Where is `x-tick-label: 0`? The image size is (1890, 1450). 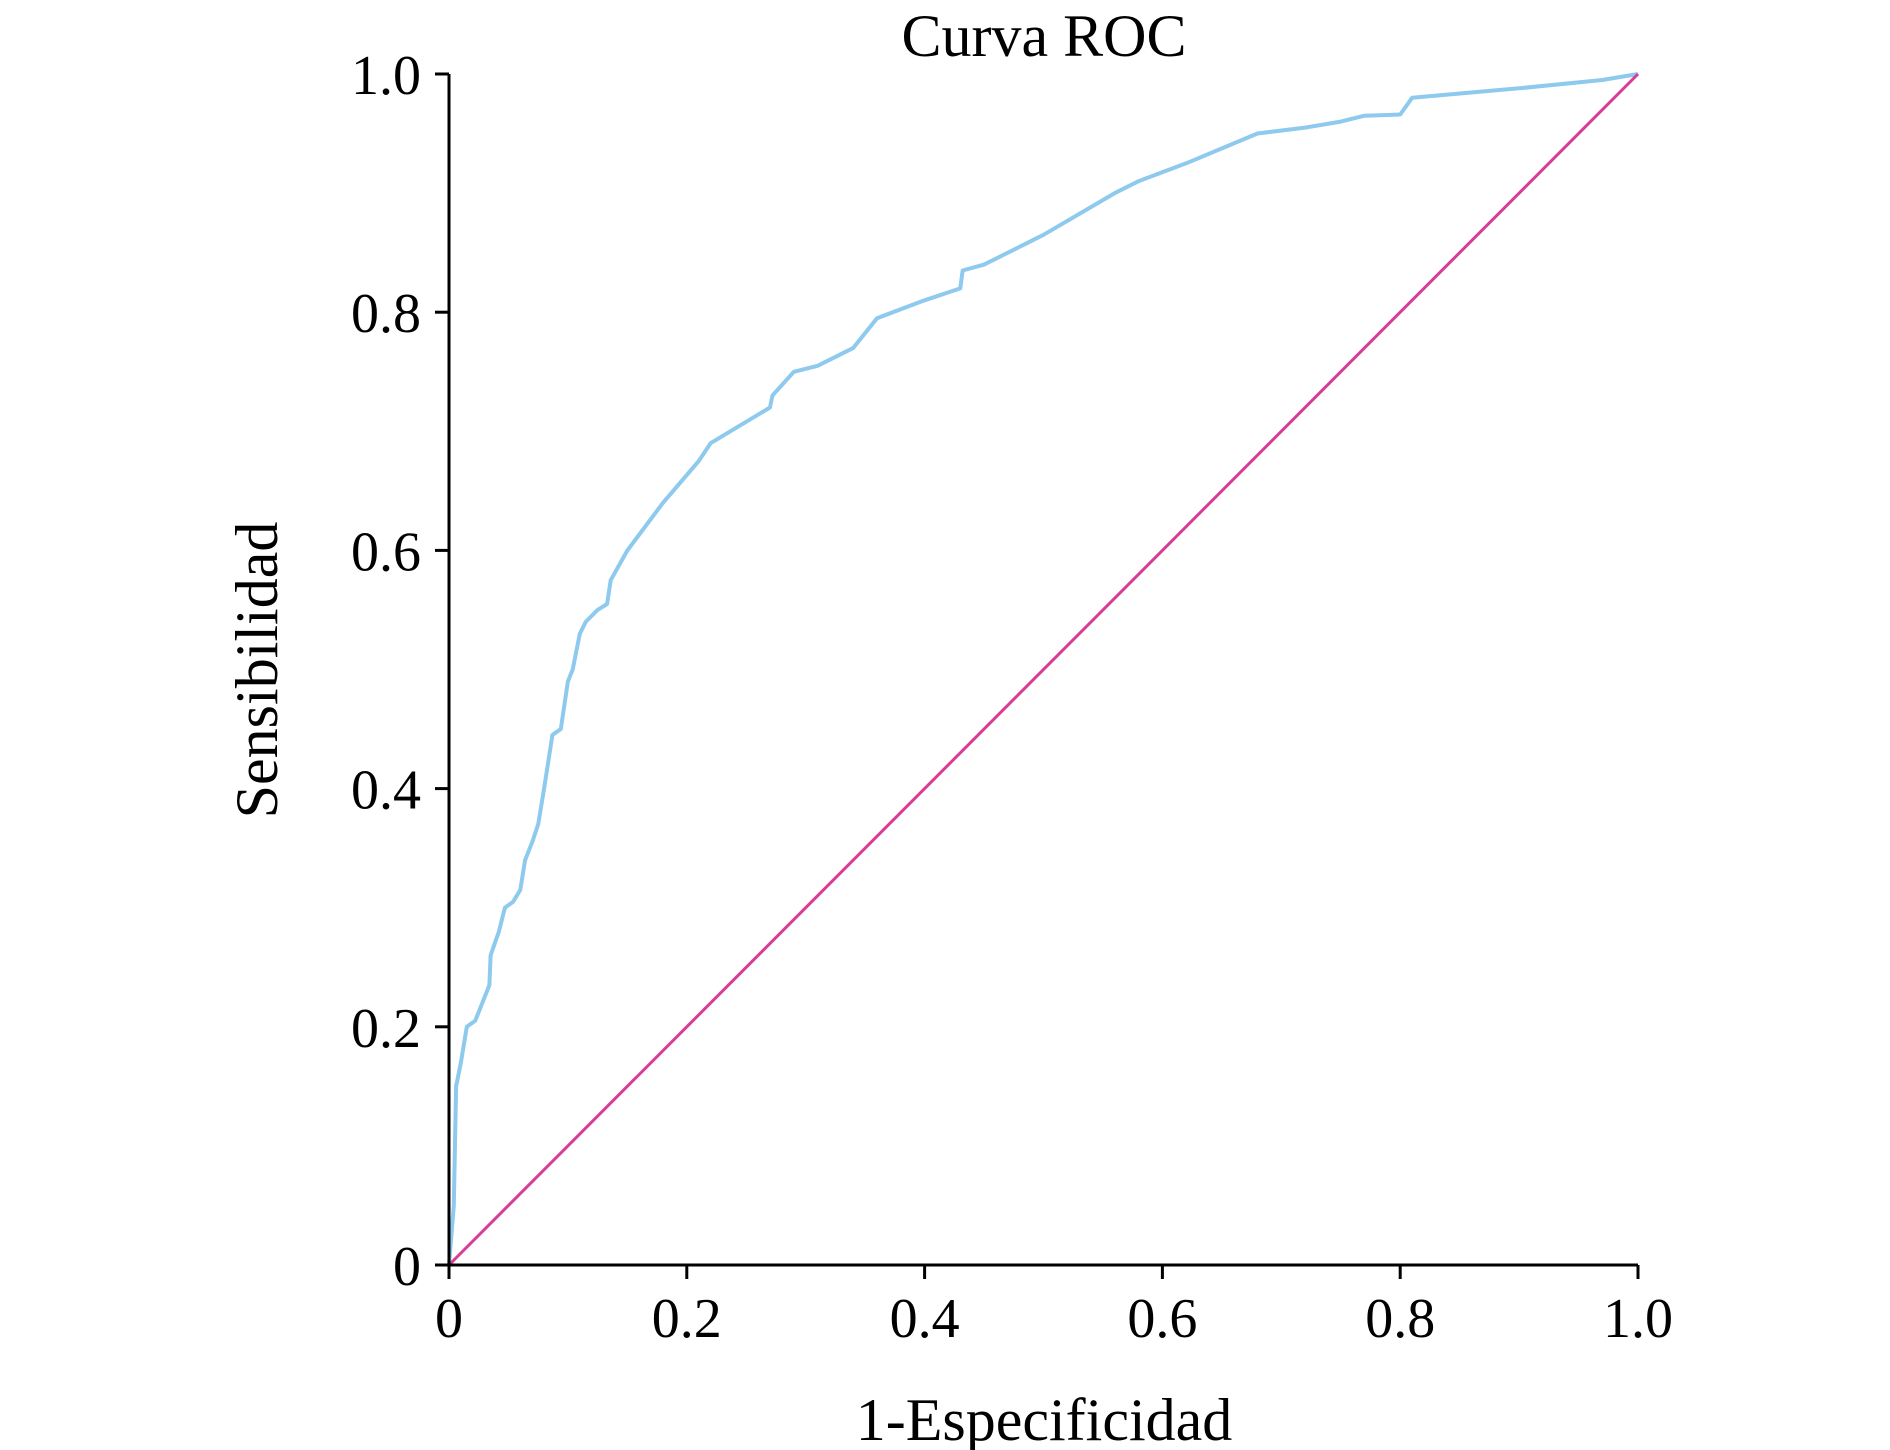 x-tick-label: 0 is located at coordinates (449, 1319).